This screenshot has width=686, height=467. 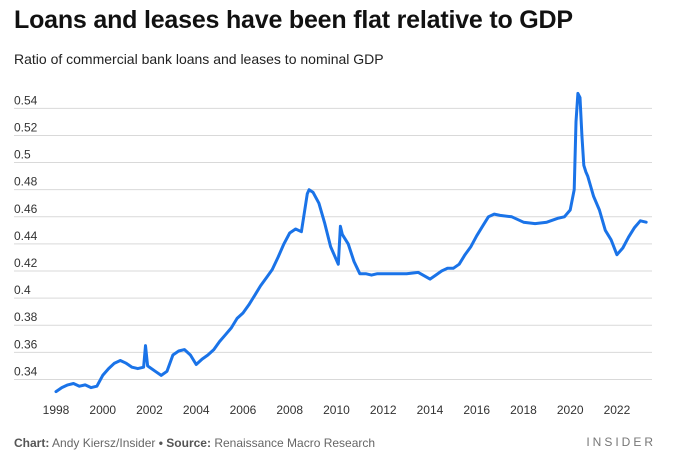 I want to click on y-tick-label: 0.4, so click(x=22, y=290).